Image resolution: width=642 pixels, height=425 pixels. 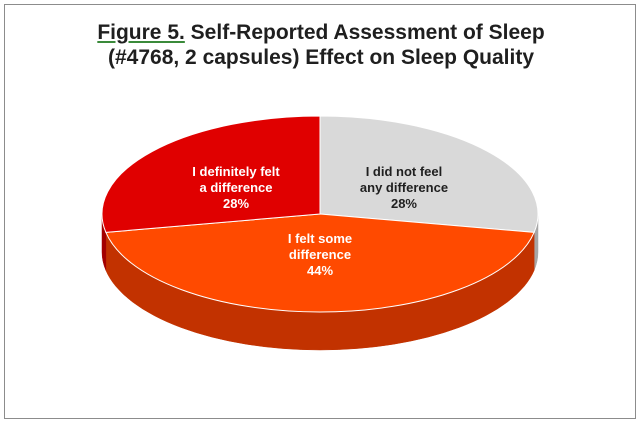 What do you see at coordinates (404, 171) in the screenshot?
I see `slice-label-line-0-0: I did not feel` at bounding box center [404, 171].